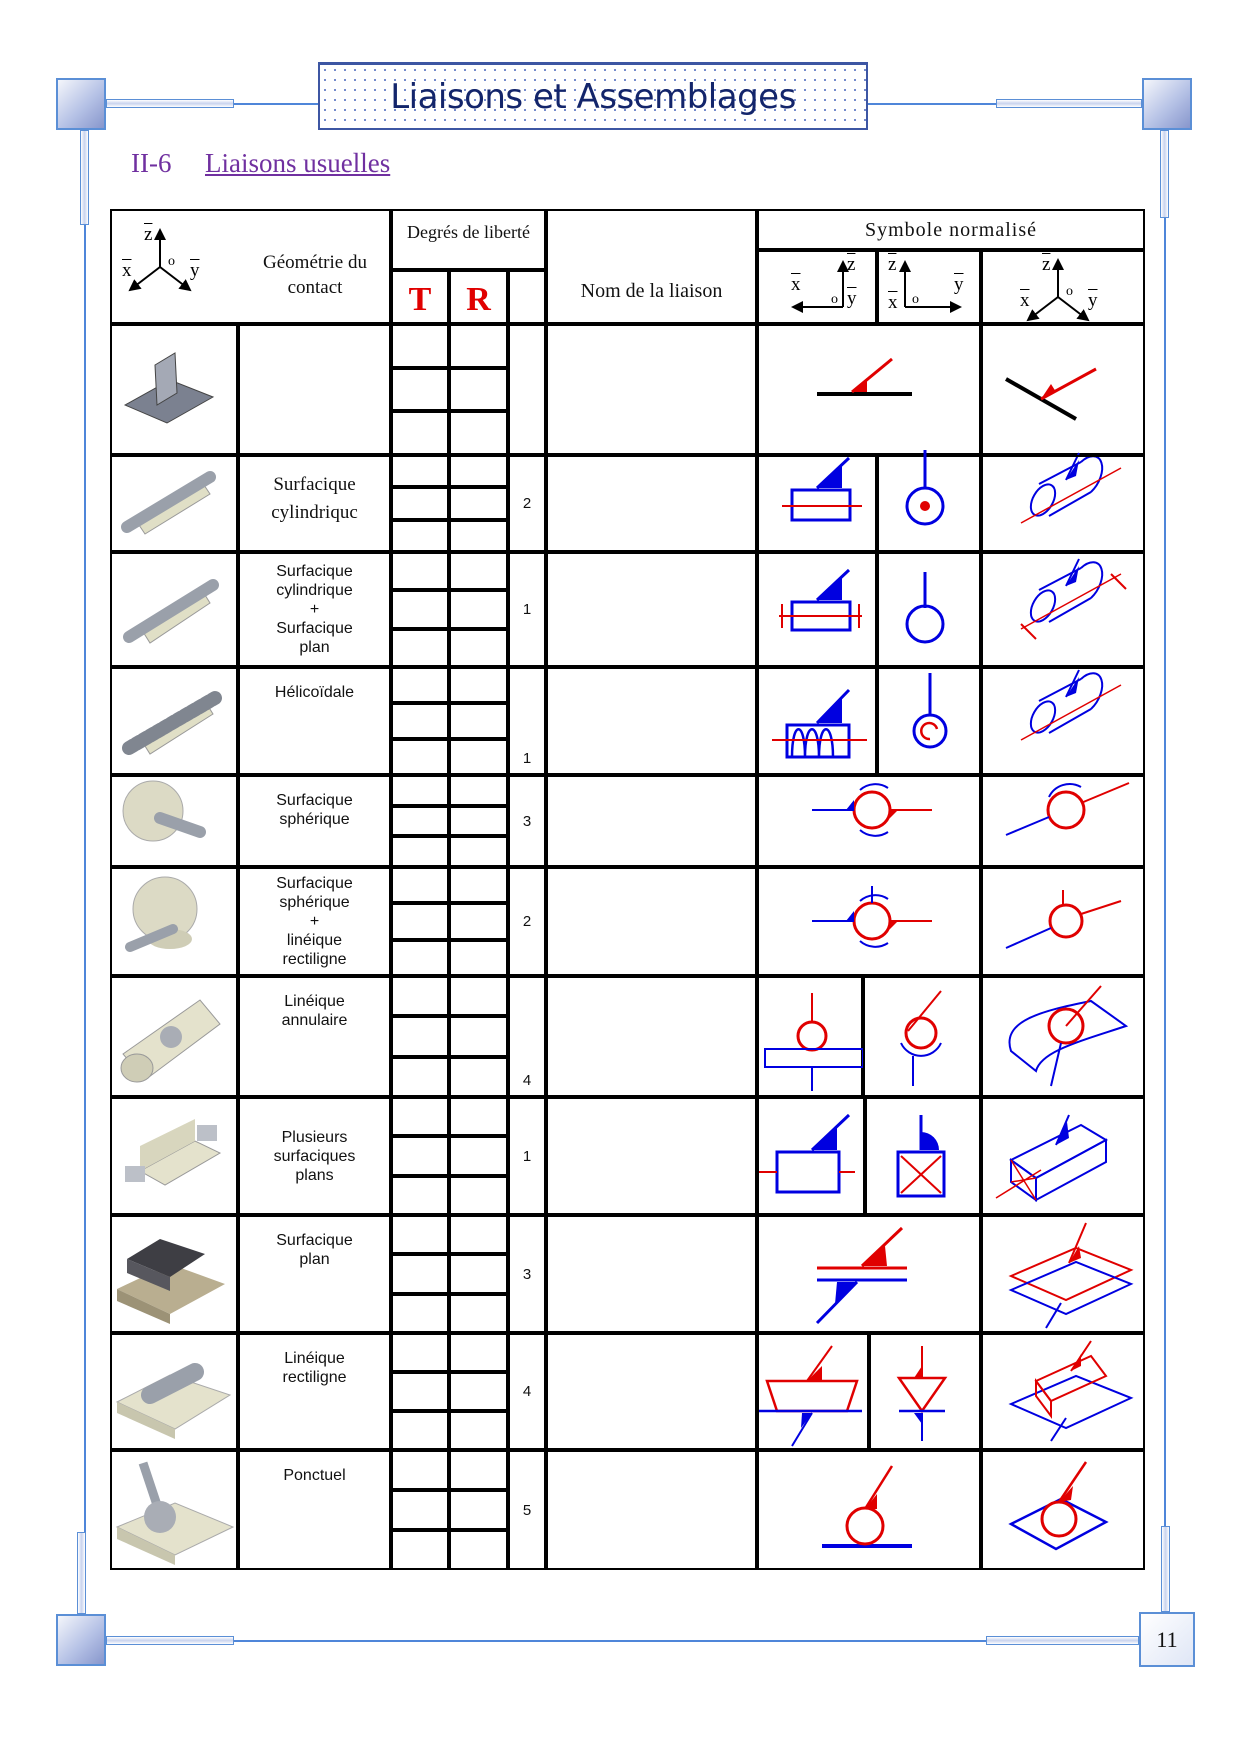  I want to click on symbol-plane-cell, so click(869, 389).